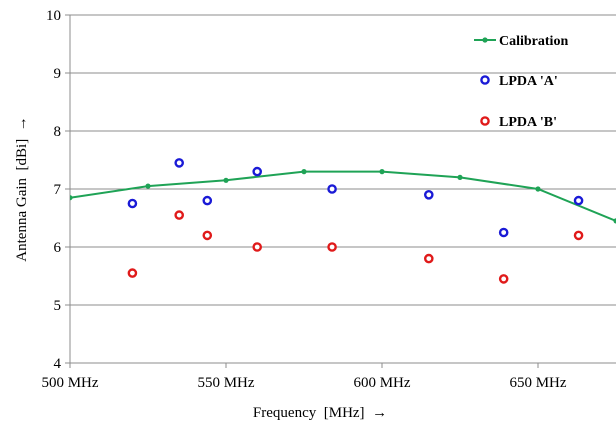 The width and height of the screenshot is (616, 427). I want to click on legend-item-0: Calibration, so click(521, 41).